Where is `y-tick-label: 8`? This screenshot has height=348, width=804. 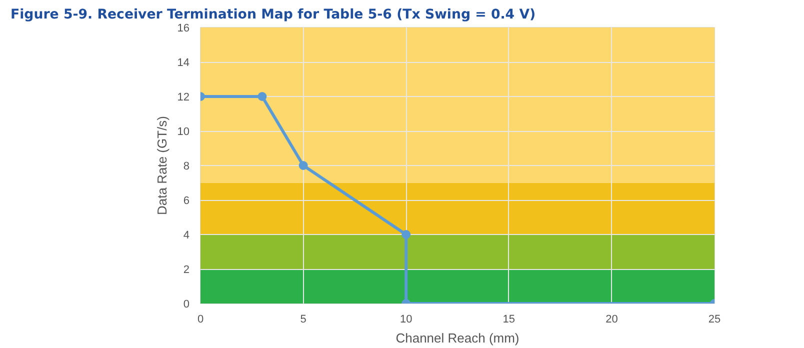 y-tick-label: 8 is located at coordinates (186, 166).